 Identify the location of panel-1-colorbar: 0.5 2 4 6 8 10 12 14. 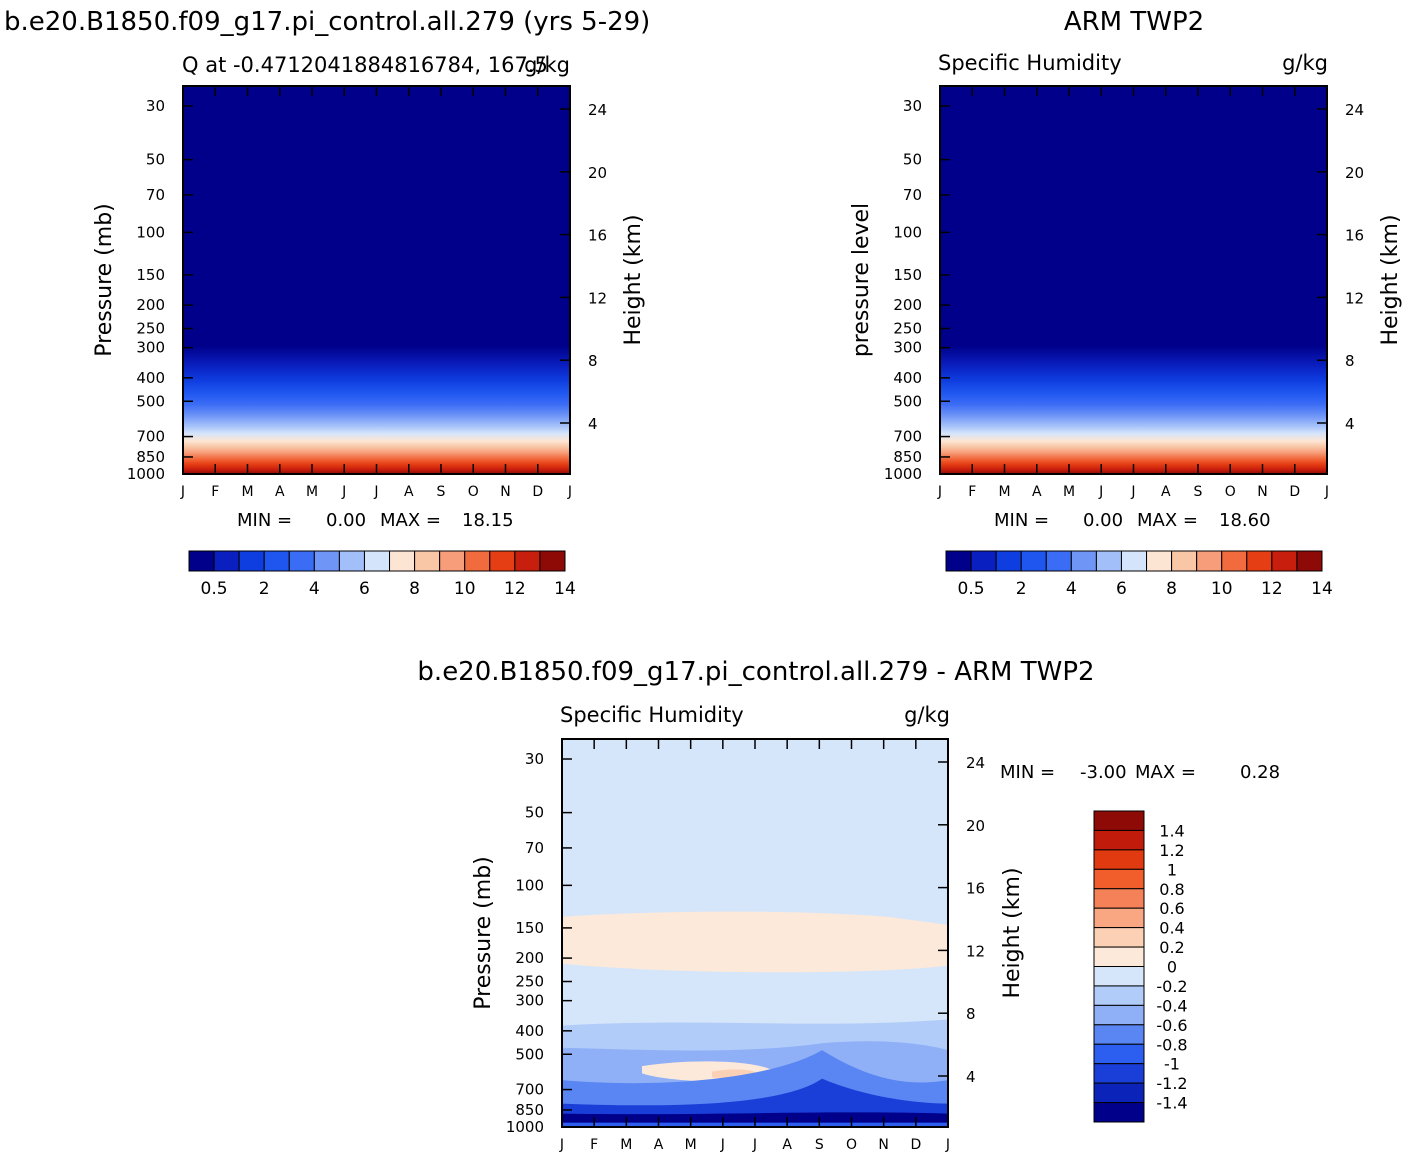
(382, 574).